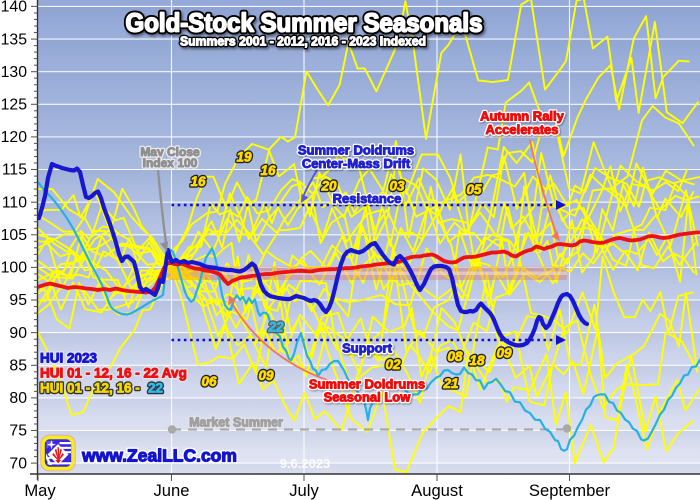 This screenshot has width=700, height=500. Describe the element at coordinates (570, 490) in the screenshot. I see `svg-text: September` at that location.